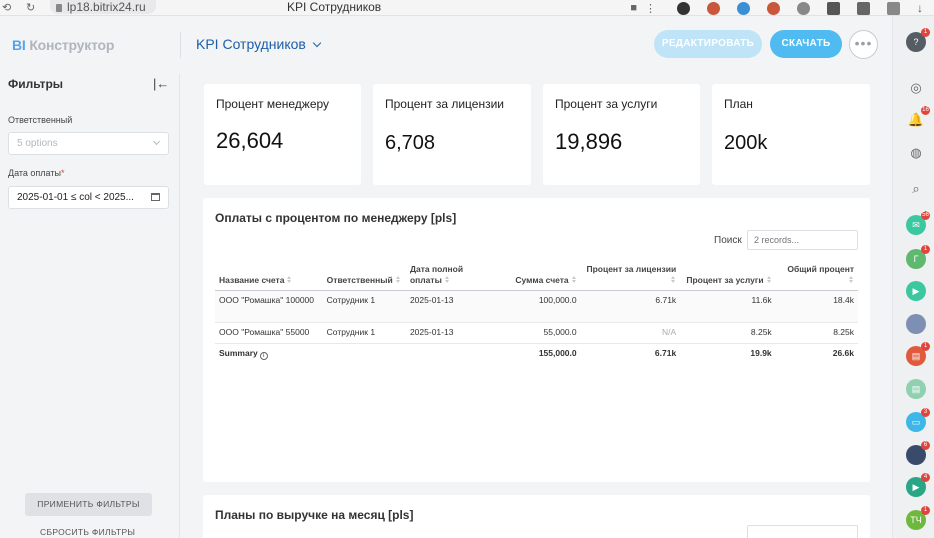  What do you see at coordinates (803, 8) in the screenshot?
I see `globe-icon` at bounding box center [803, 8].